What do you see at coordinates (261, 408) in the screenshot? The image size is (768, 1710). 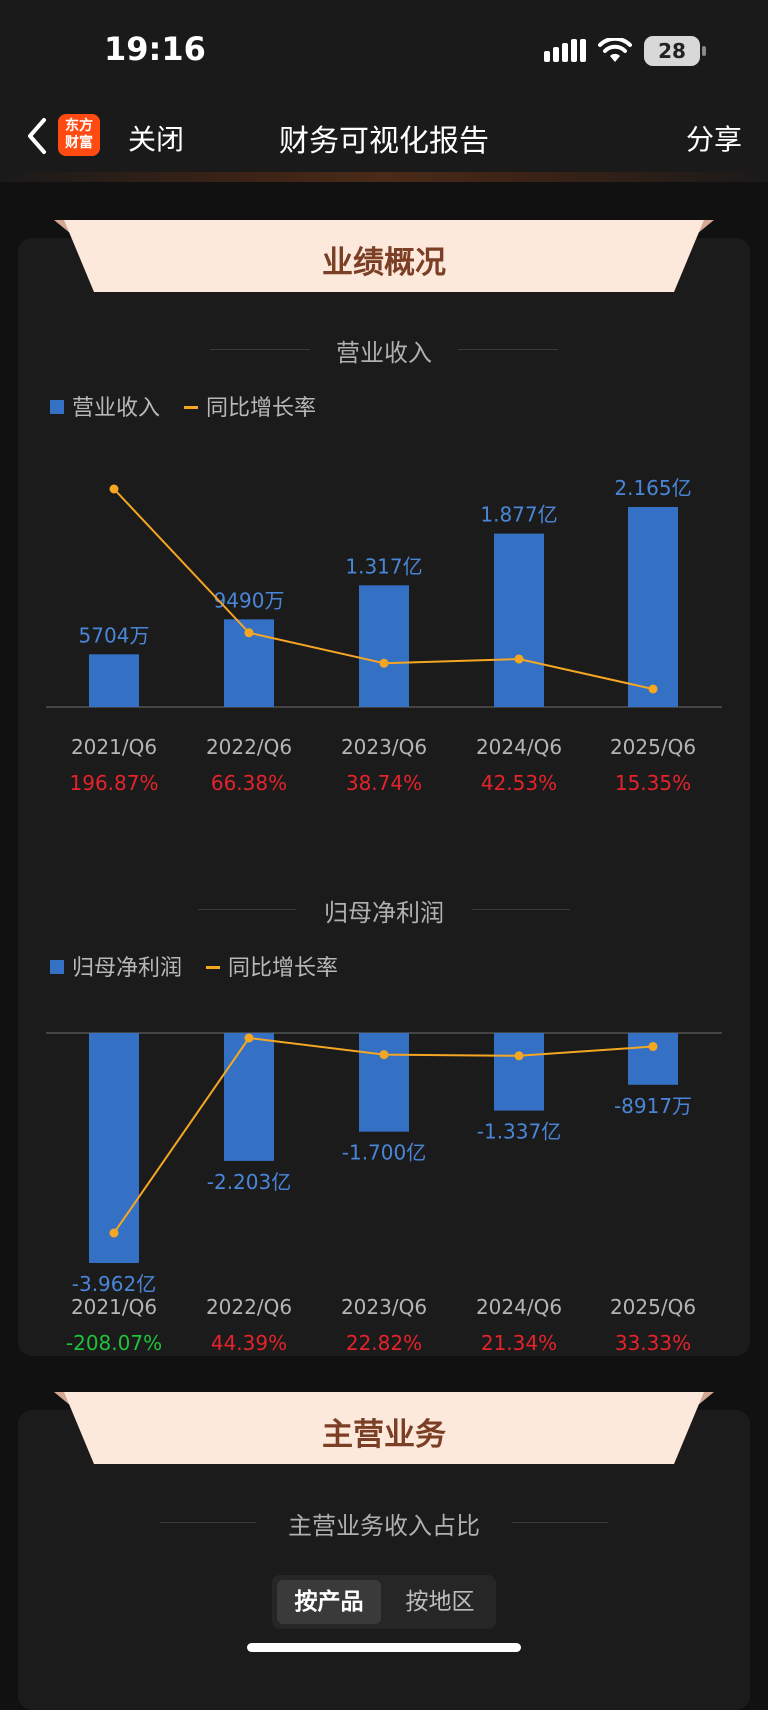 I see `revenue-legend-line-label: 同比增长率` at bounding box center [261, 408].